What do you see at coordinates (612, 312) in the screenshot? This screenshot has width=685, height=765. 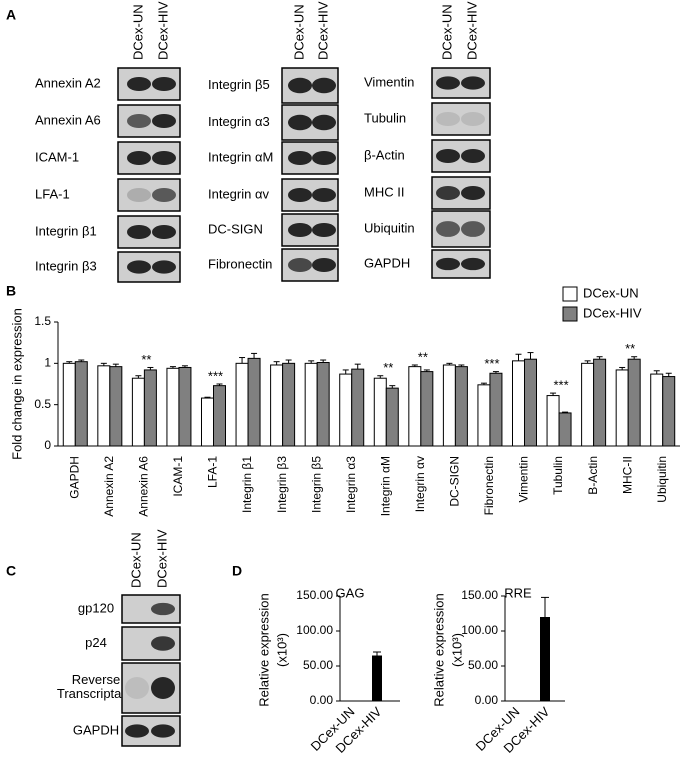 I see `legend-label: DCex-HIV` at bounding box center [612, 312].